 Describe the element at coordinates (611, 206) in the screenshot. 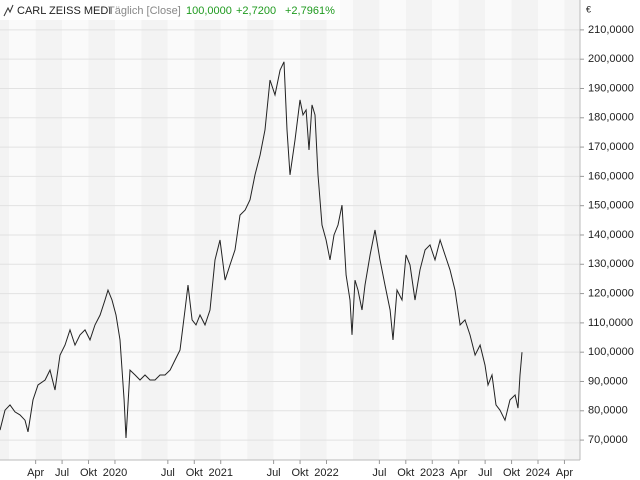

I see `y-tick-label: 150,0000` at that location.